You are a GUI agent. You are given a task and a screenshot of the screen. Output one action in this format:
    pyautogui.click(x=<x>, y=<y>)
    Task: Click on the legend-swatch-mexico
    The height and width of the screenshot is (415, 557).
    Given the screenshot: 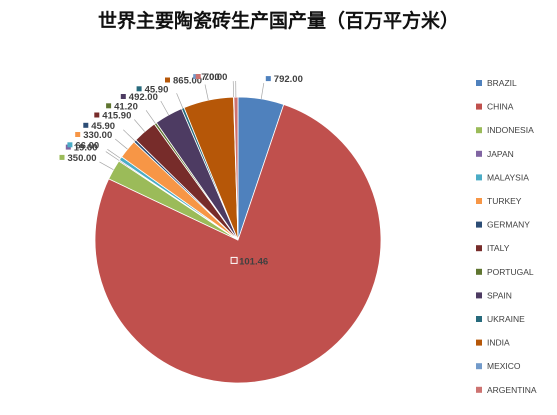 What is the action you would take?
    pyautogui.click(x=479, y=366)
    